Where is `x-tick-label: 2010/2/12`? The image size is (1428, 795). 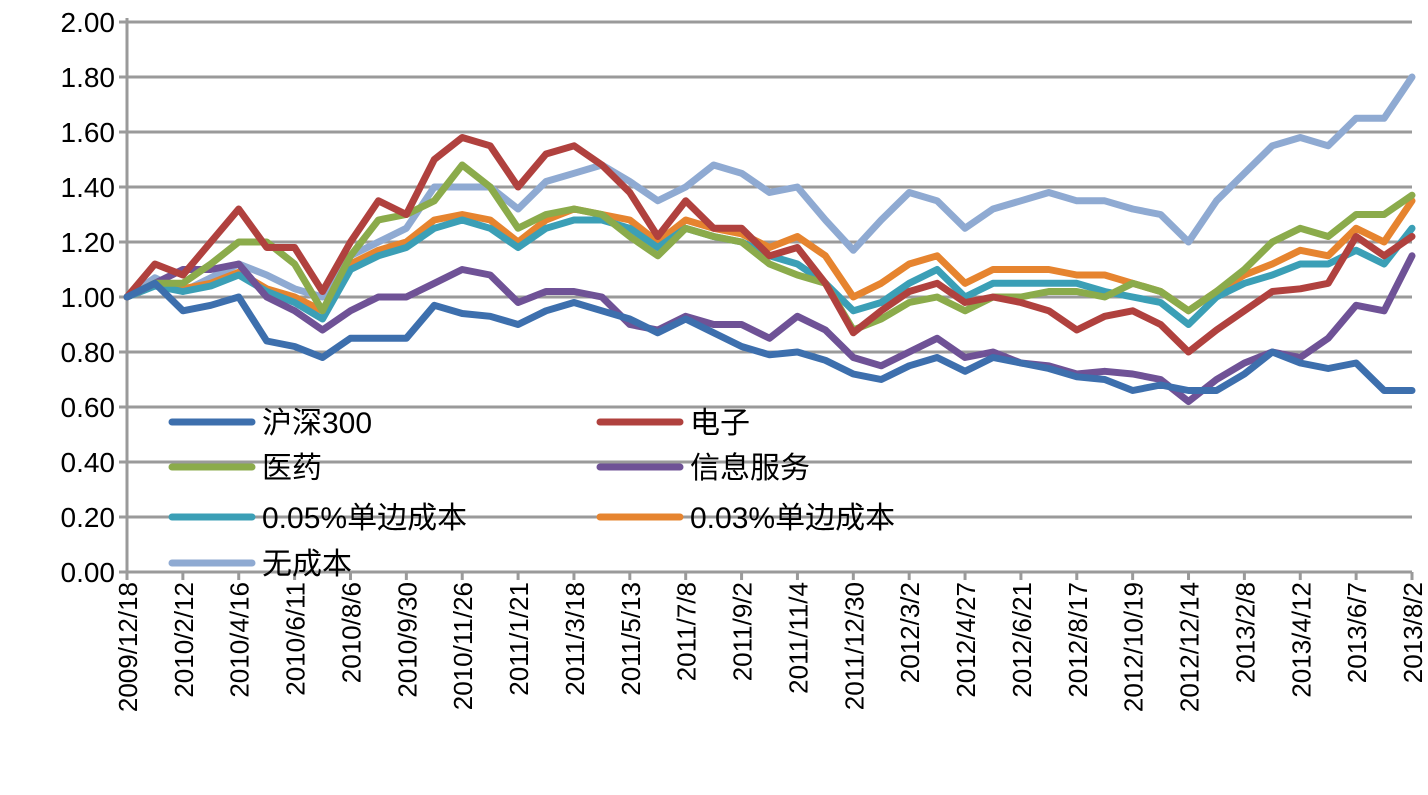
x-tick-label: 2010/2/12 is located at coordinates (184, 640).